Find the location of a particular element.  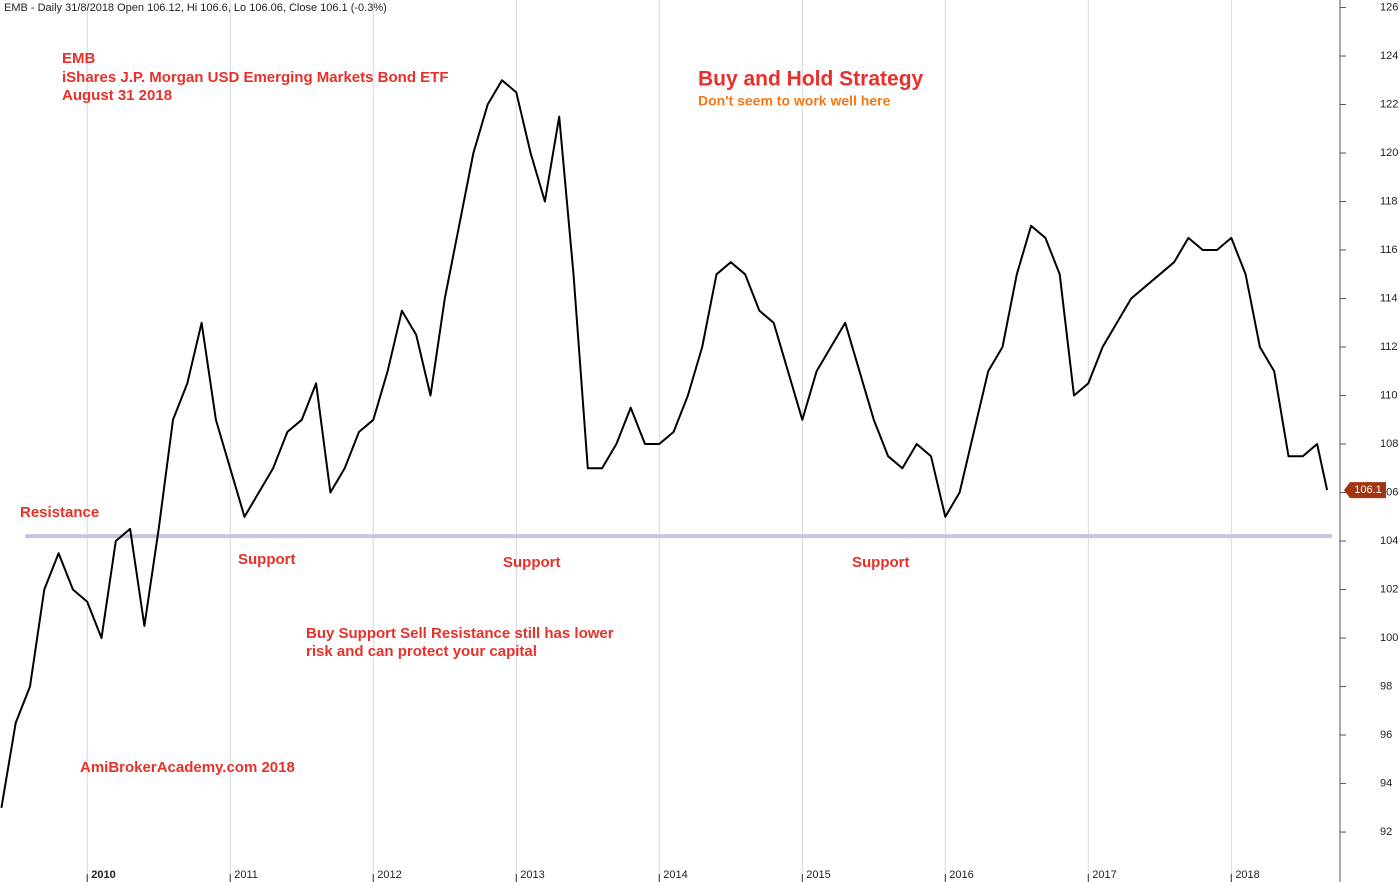

headline: Buy and Hold Strategy is located at coordinates (811, 79).